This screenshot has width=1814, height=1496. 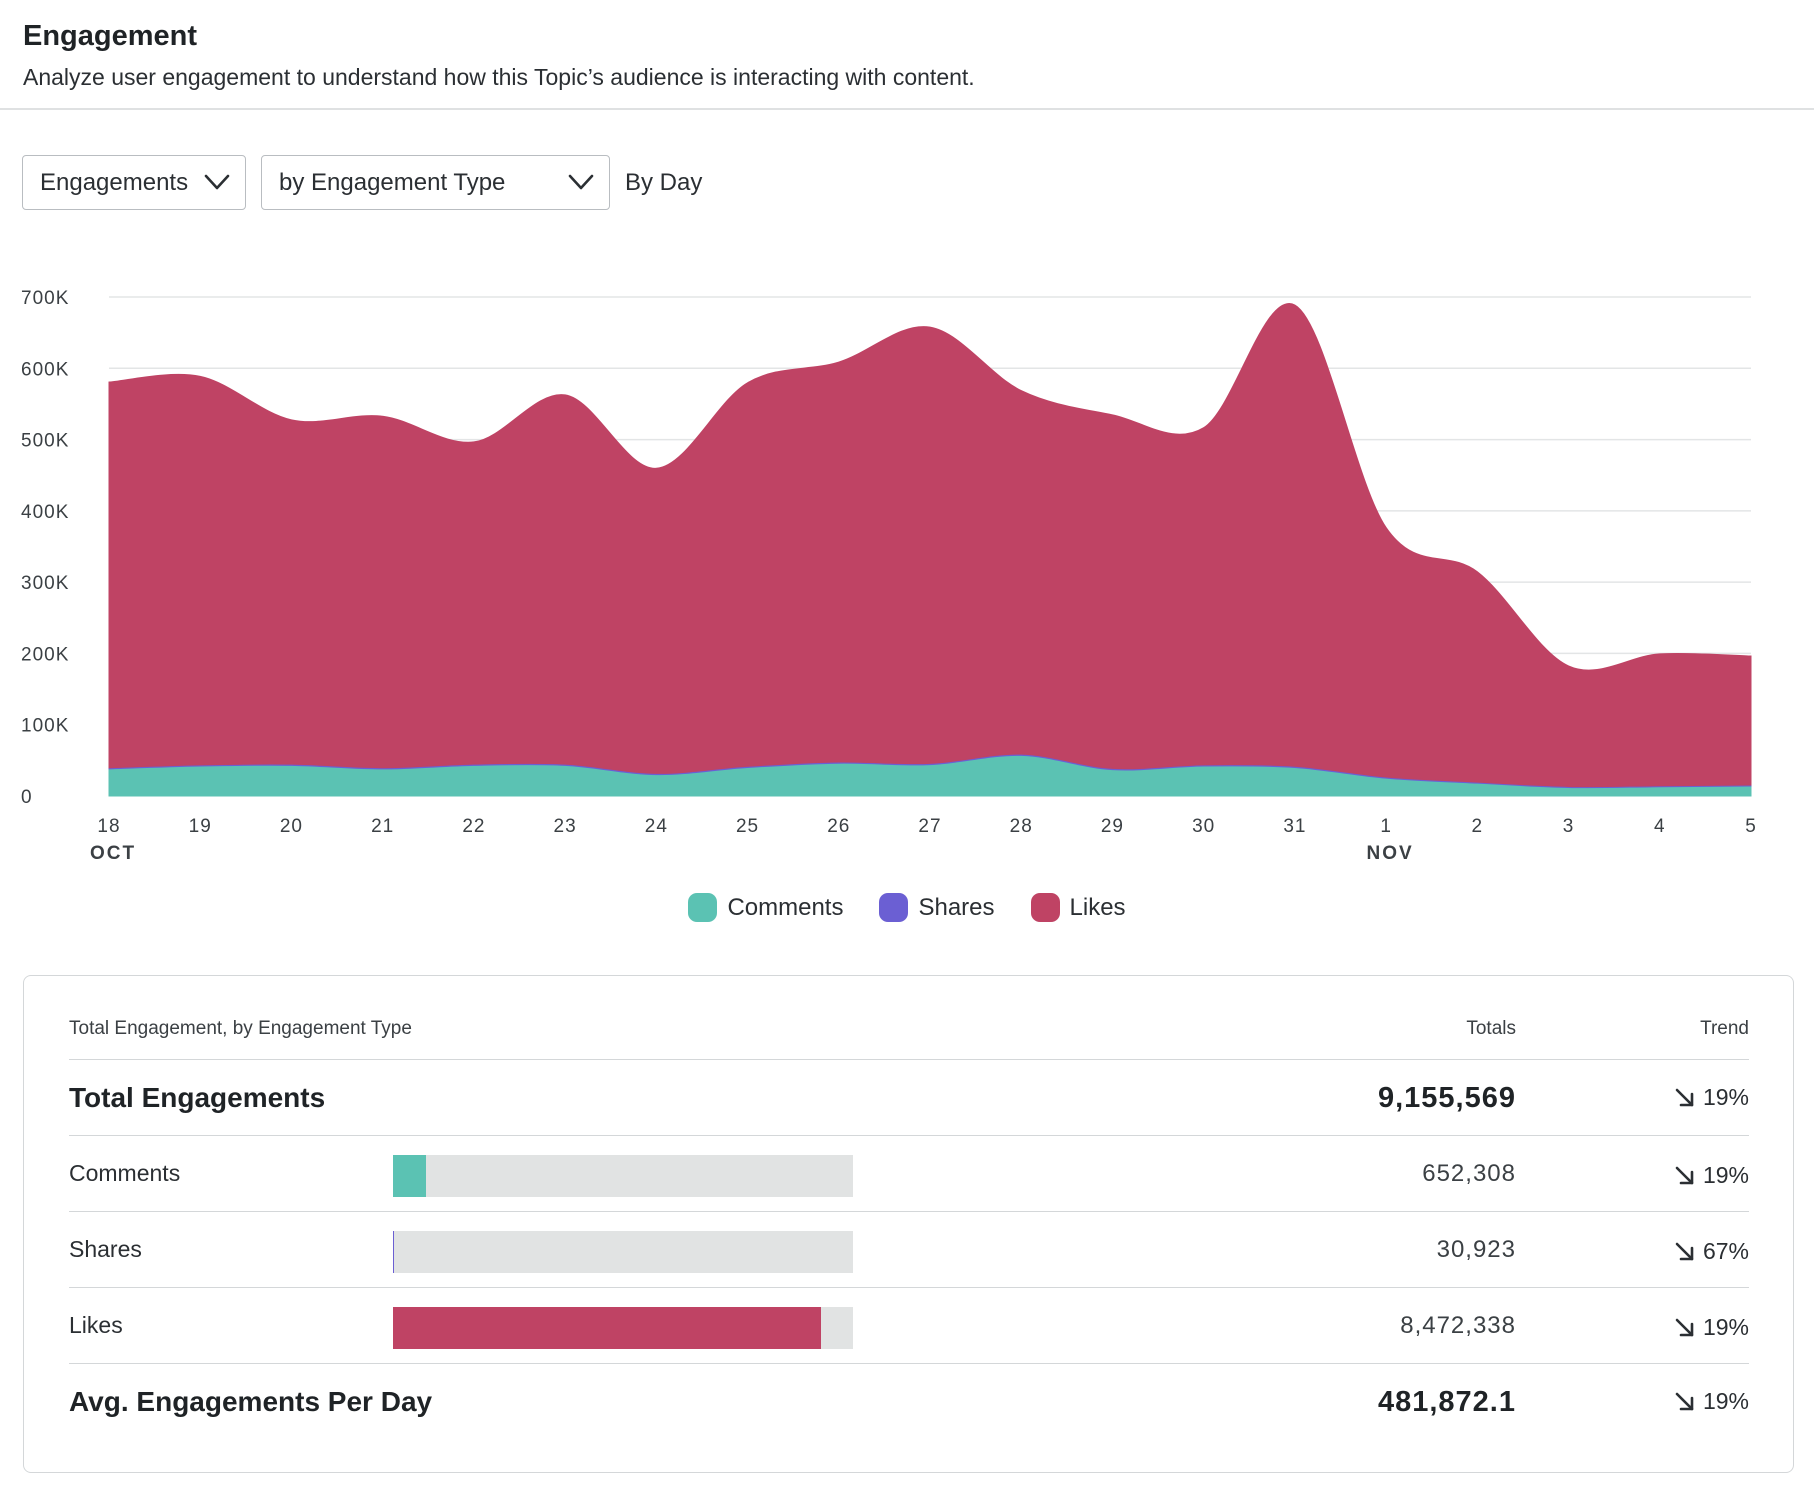 What do you see at coordinates (1476, 1249) in the screenshot?
I see `row-total: 30,923` at bounding box center [1476, 1249].